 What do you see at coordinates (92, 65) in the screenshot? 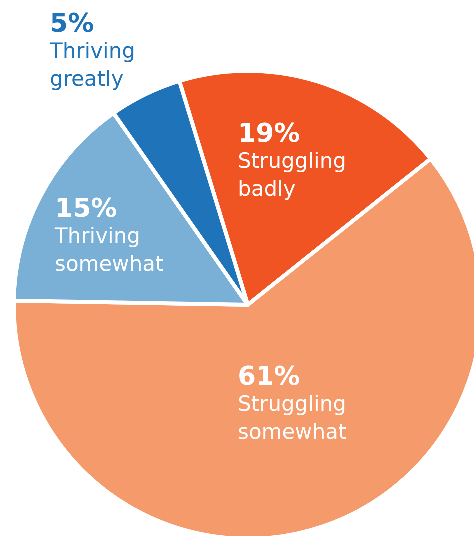
I see `slice-label: Thriving greatly` at bounding box center [92, 65].